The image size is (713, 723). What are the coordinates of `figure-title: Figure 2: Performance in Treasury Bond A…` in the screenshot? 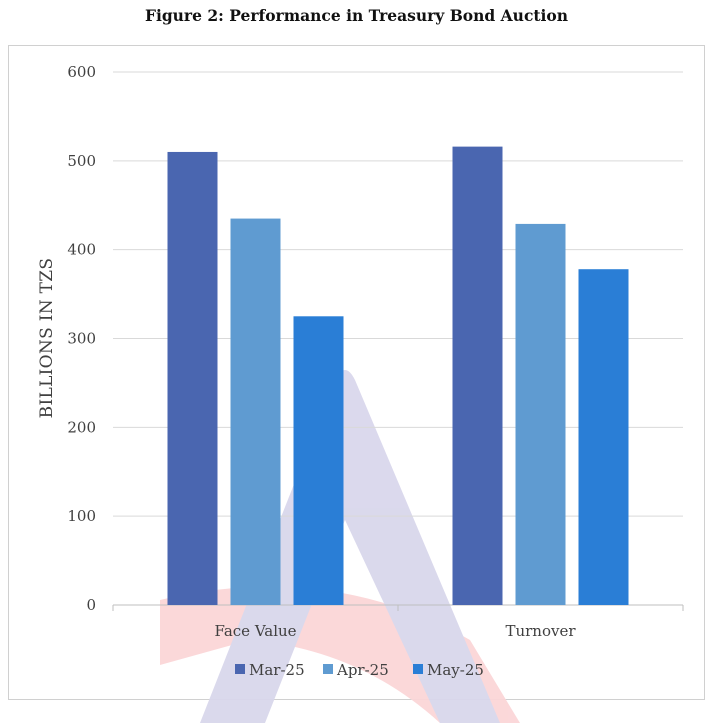 It's located at (356, 15).